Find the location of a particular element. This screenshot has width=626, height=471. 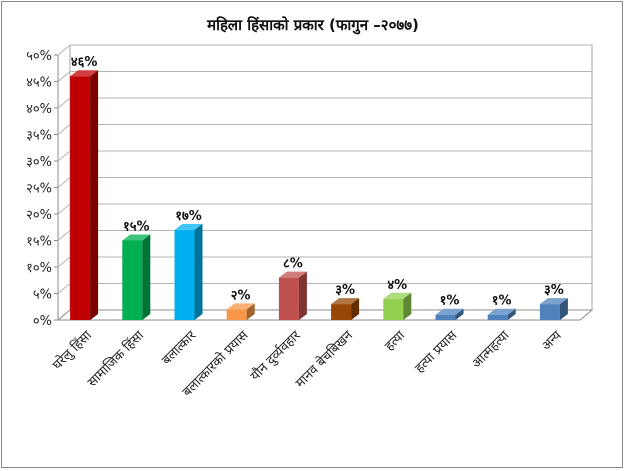

y-tick-label: २५% is located at coordinates (39, 189).